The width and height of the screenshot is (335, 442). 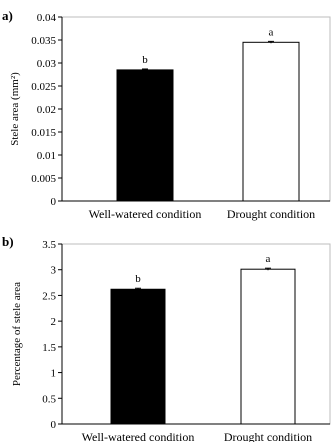 What do you see at coordinates (54, 374) in the screenshot?
I see `y-tick-label: 1` at bounding box center [54, 374].